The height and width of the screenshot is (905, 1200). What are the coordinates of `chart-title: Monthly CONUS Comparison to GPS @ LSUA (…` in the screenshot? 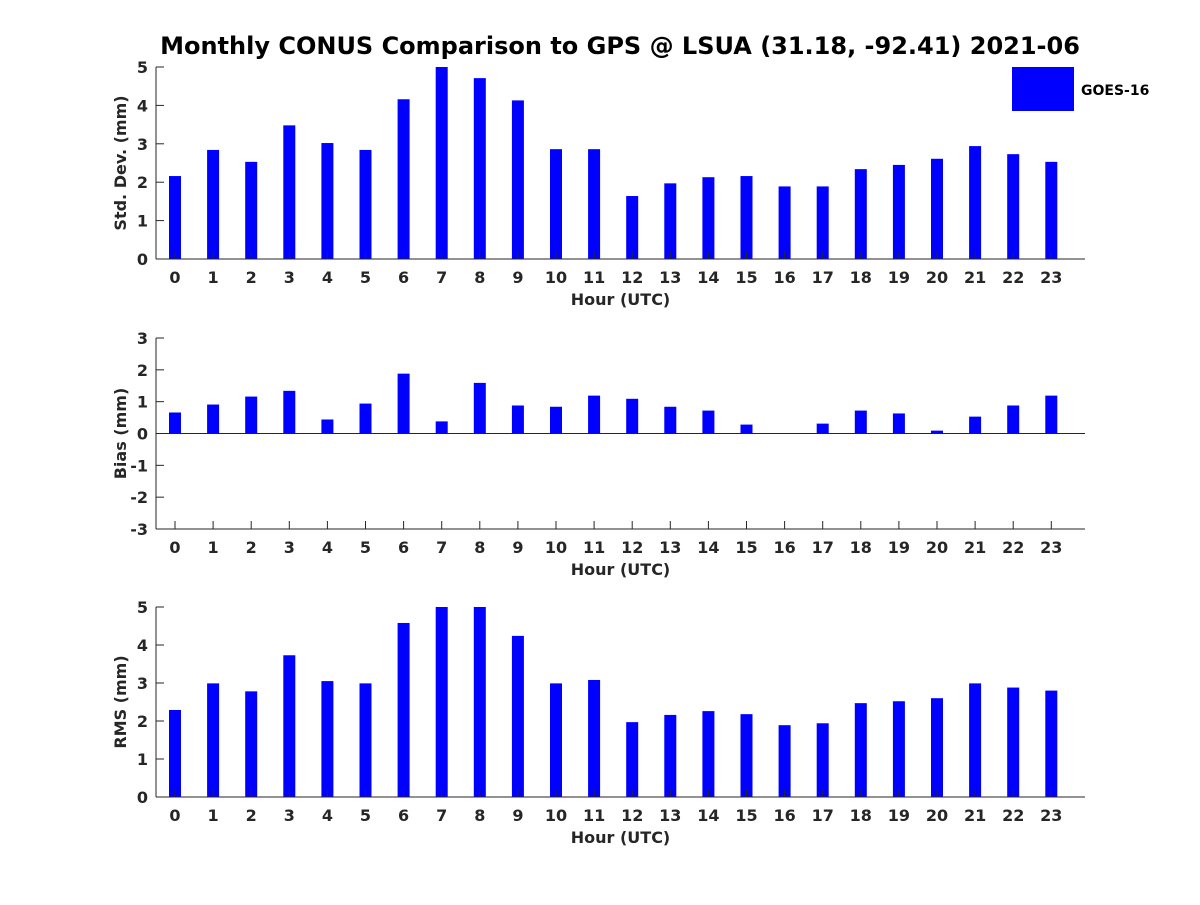 It's located at (620, 46).